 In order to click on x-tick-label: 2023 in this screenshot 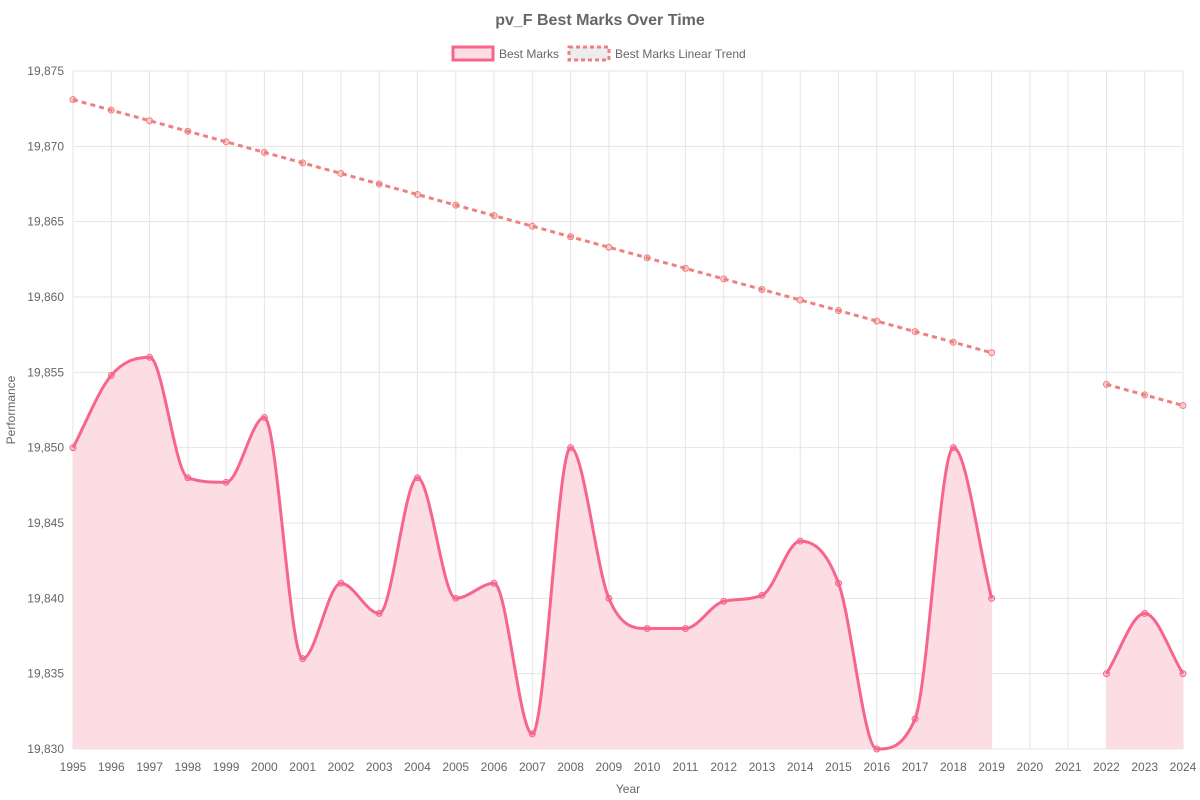, I will do `click(1144, 767)`.